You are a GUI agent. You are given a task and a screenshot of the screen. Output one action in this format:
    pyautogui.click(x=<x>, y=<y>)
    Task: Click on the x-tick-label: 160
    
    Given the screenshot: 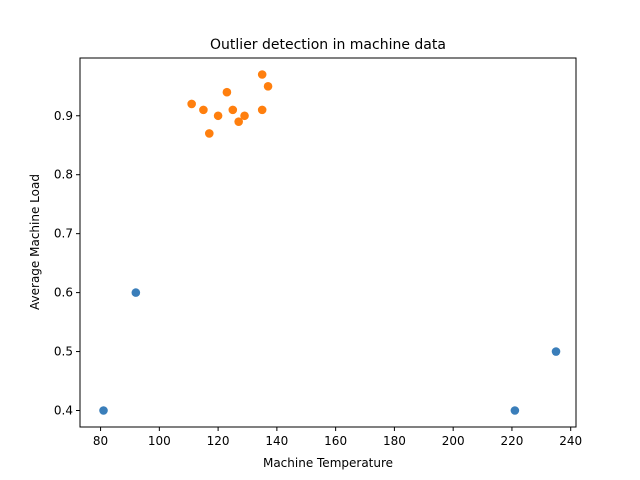 What is the action you would take?
    pyautogui.click(x=335, y=441)
    